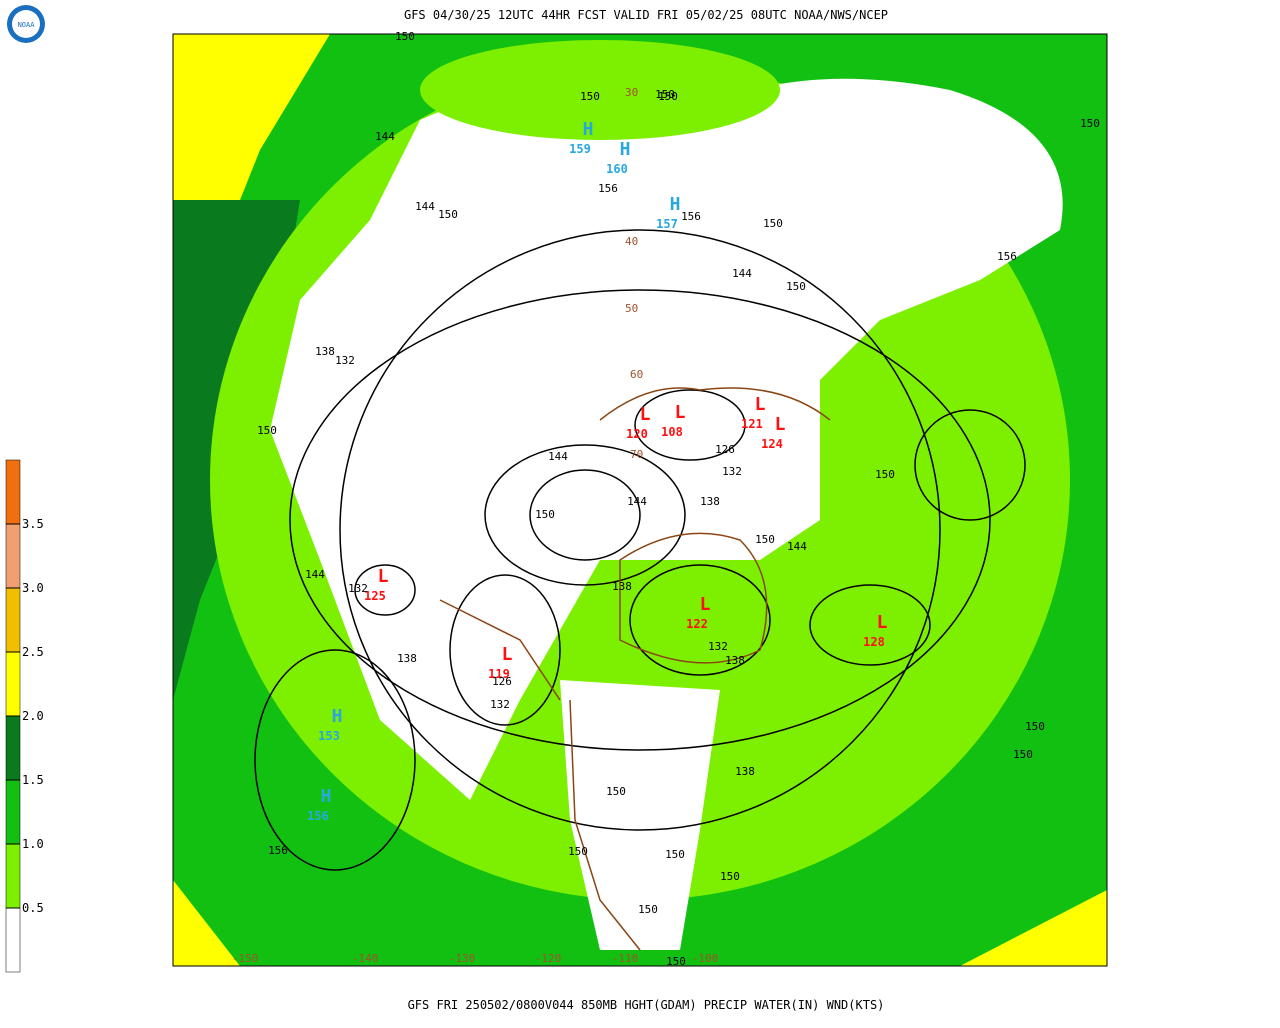  I want to click on latitude-label: 30, so click(631, 92).